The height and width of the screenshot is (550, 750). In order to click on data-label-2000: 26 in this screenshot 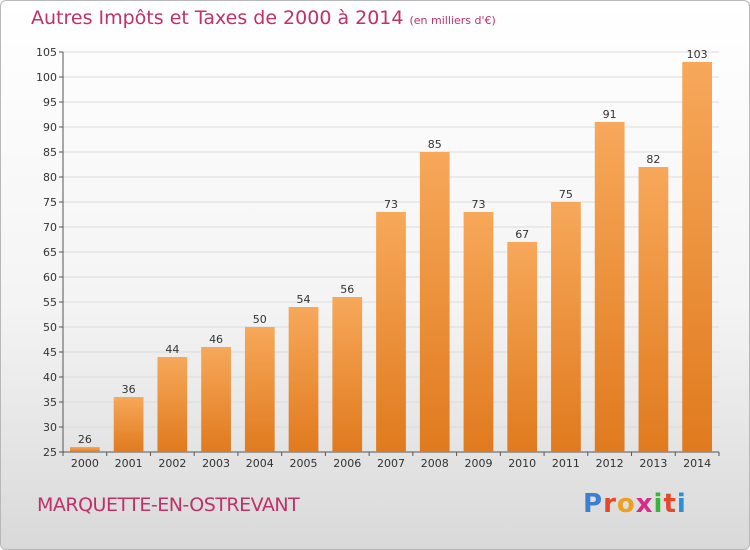, I will do `click(85, 439)`.